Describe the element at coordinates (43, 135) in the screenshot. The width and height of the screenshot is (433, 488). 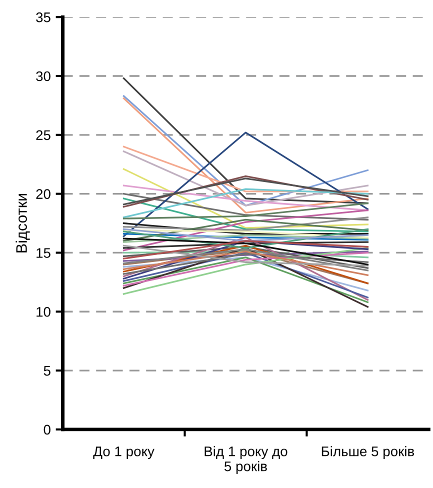
I see `y-tick-label: 25` at that location.